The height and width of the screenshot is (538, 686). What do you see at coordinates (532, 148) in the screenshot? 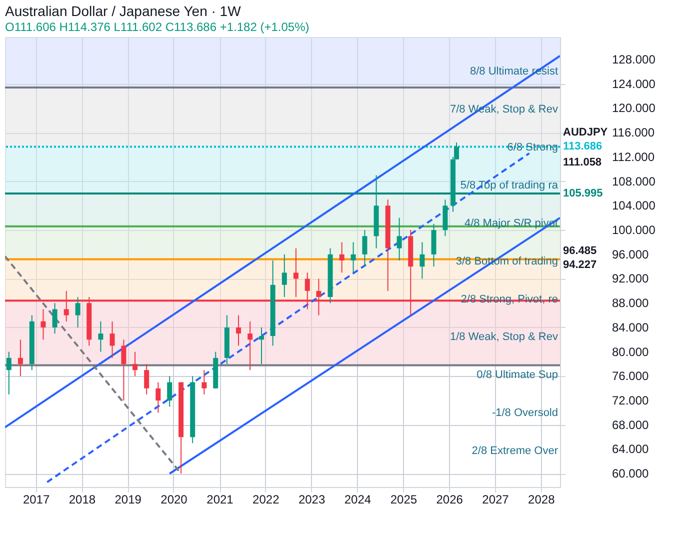
I see `annotation: 6/8 Strong` at bounding box center [532, 148].